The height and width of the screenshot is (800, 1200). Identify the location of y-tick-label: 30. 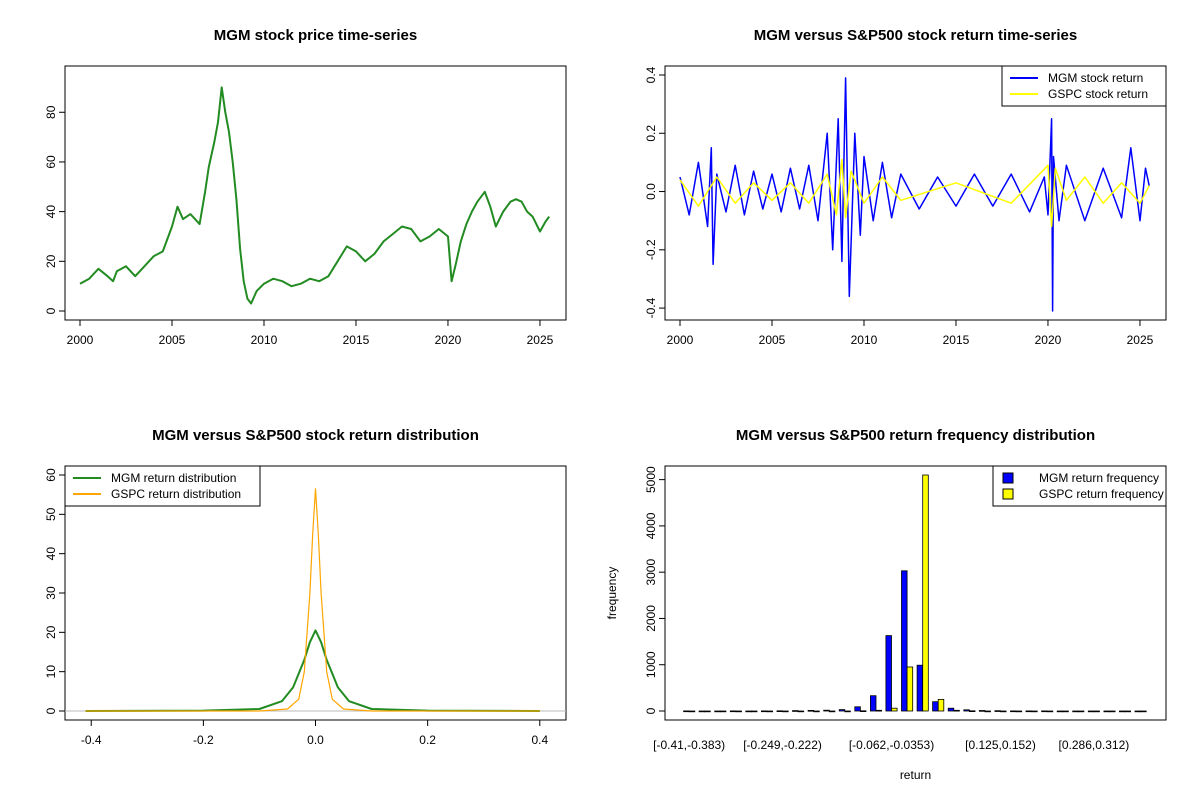
(51, 593).